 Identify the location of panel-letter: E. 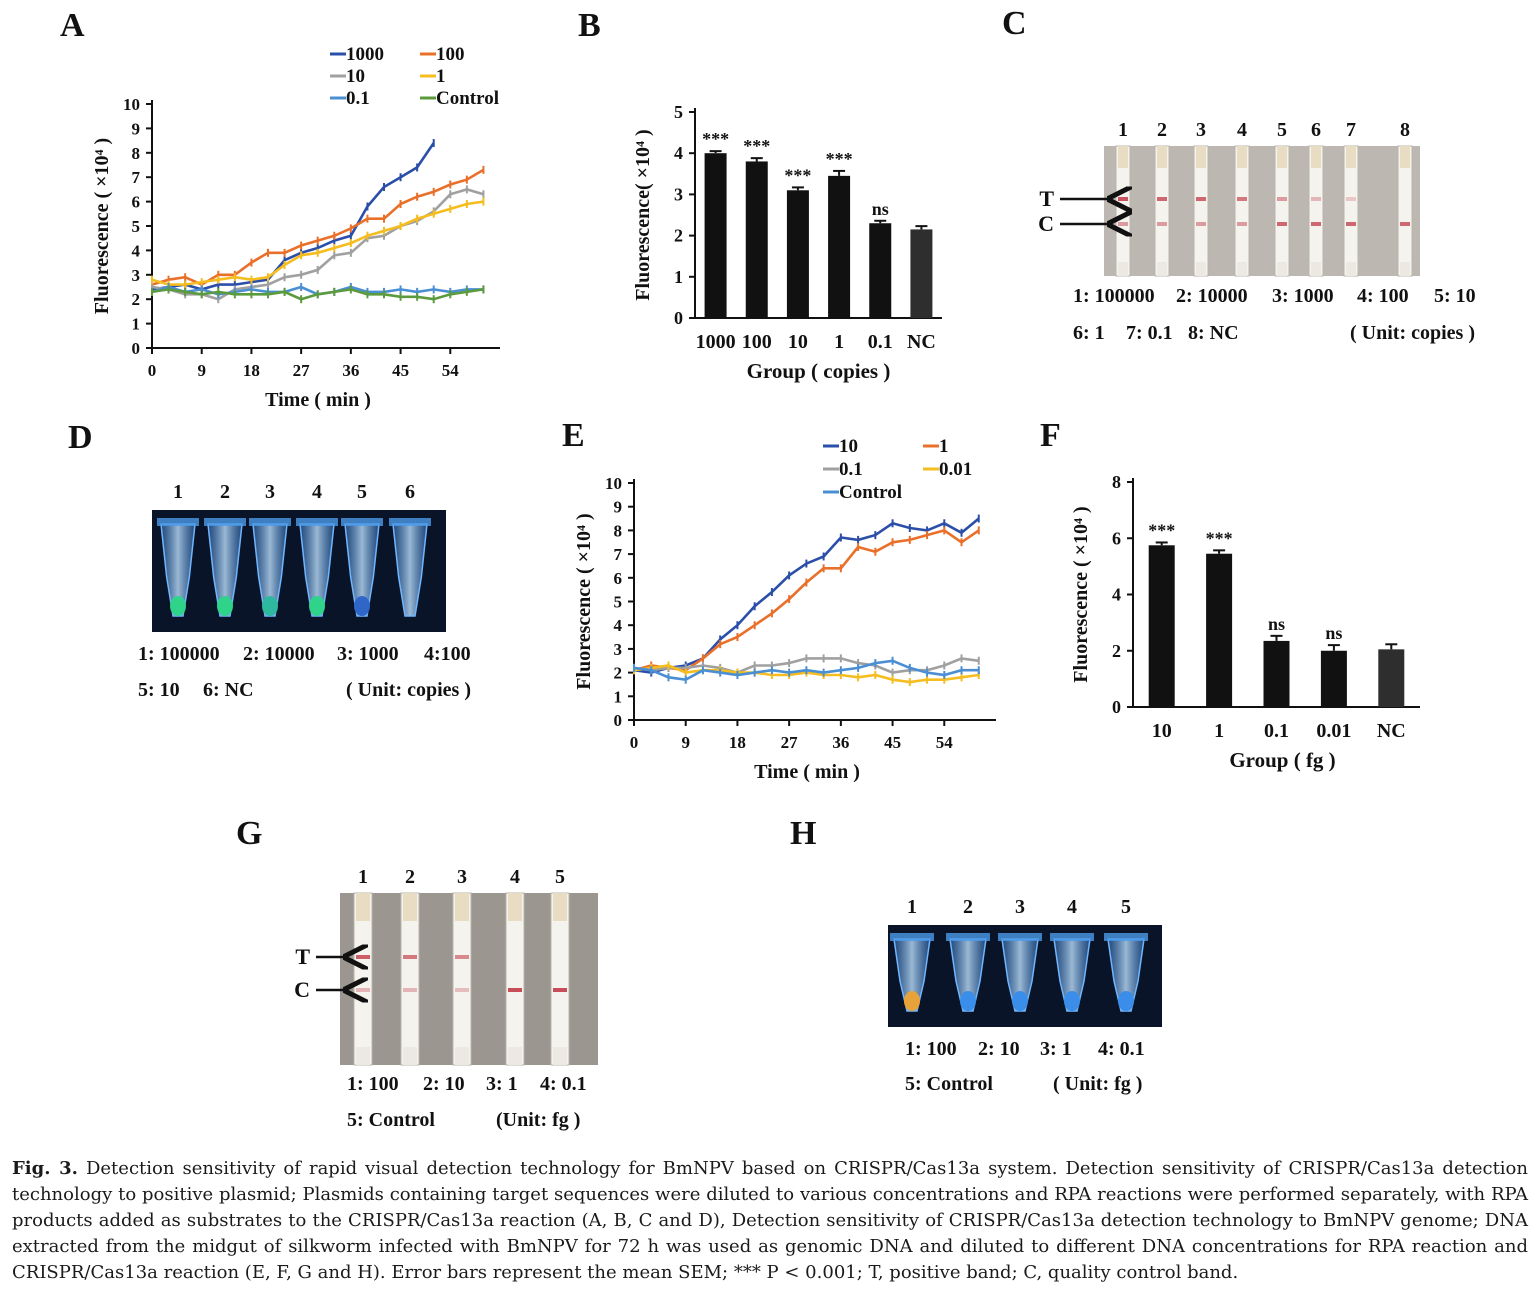
(573, 435).